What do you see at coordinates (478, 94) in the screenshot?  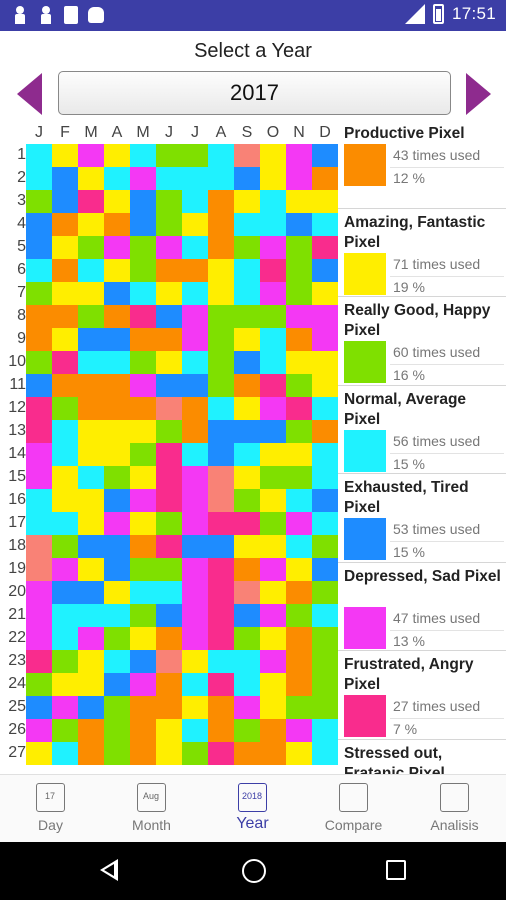 I see `next-year-arrow-icon` at bounding box center [478, 94].